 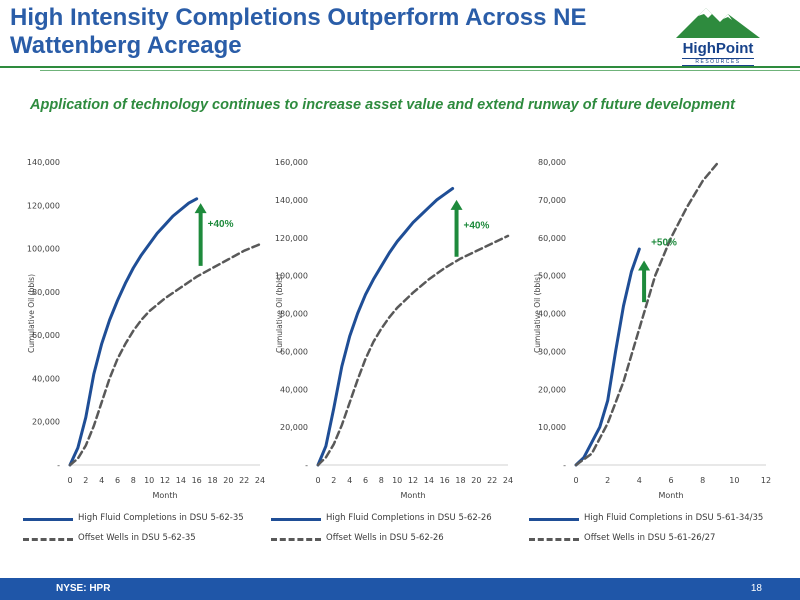 I want to click on legend-label: High Fluid Completions in DSU 5-62-26, so click(x=409, y=518).